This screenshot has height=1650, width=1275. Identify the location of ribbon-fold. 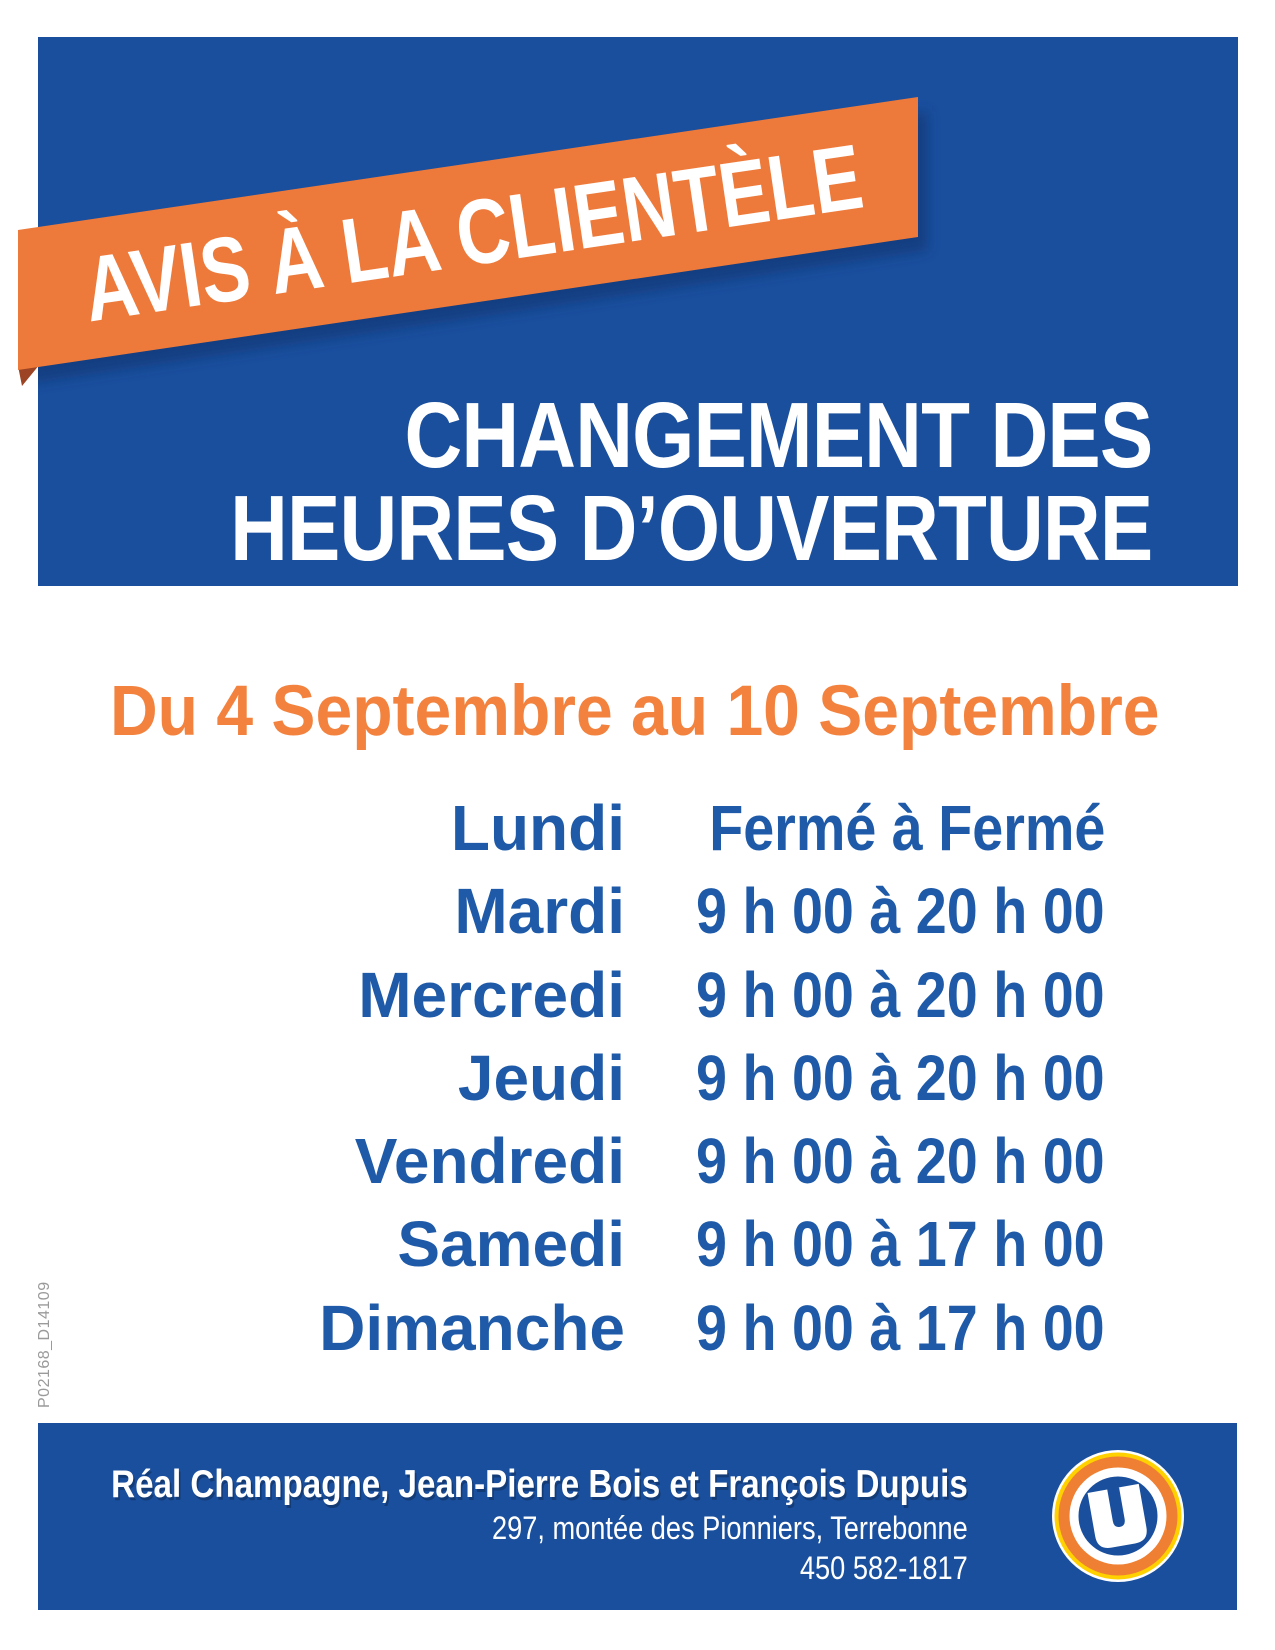
(29, 375).